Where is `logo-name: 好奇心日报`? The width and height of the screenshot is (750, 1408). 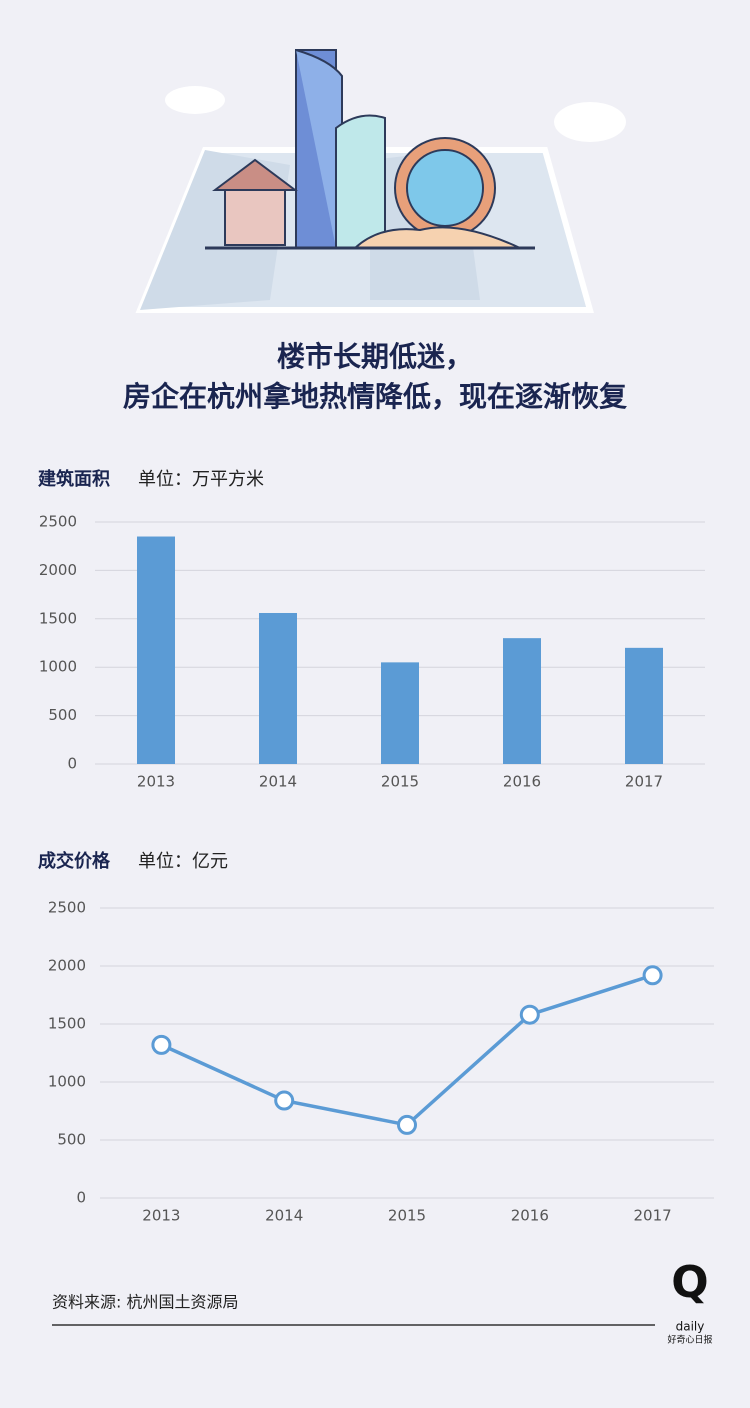
logo-name: 好奇心日报 is located at coordinates (689, 1340).